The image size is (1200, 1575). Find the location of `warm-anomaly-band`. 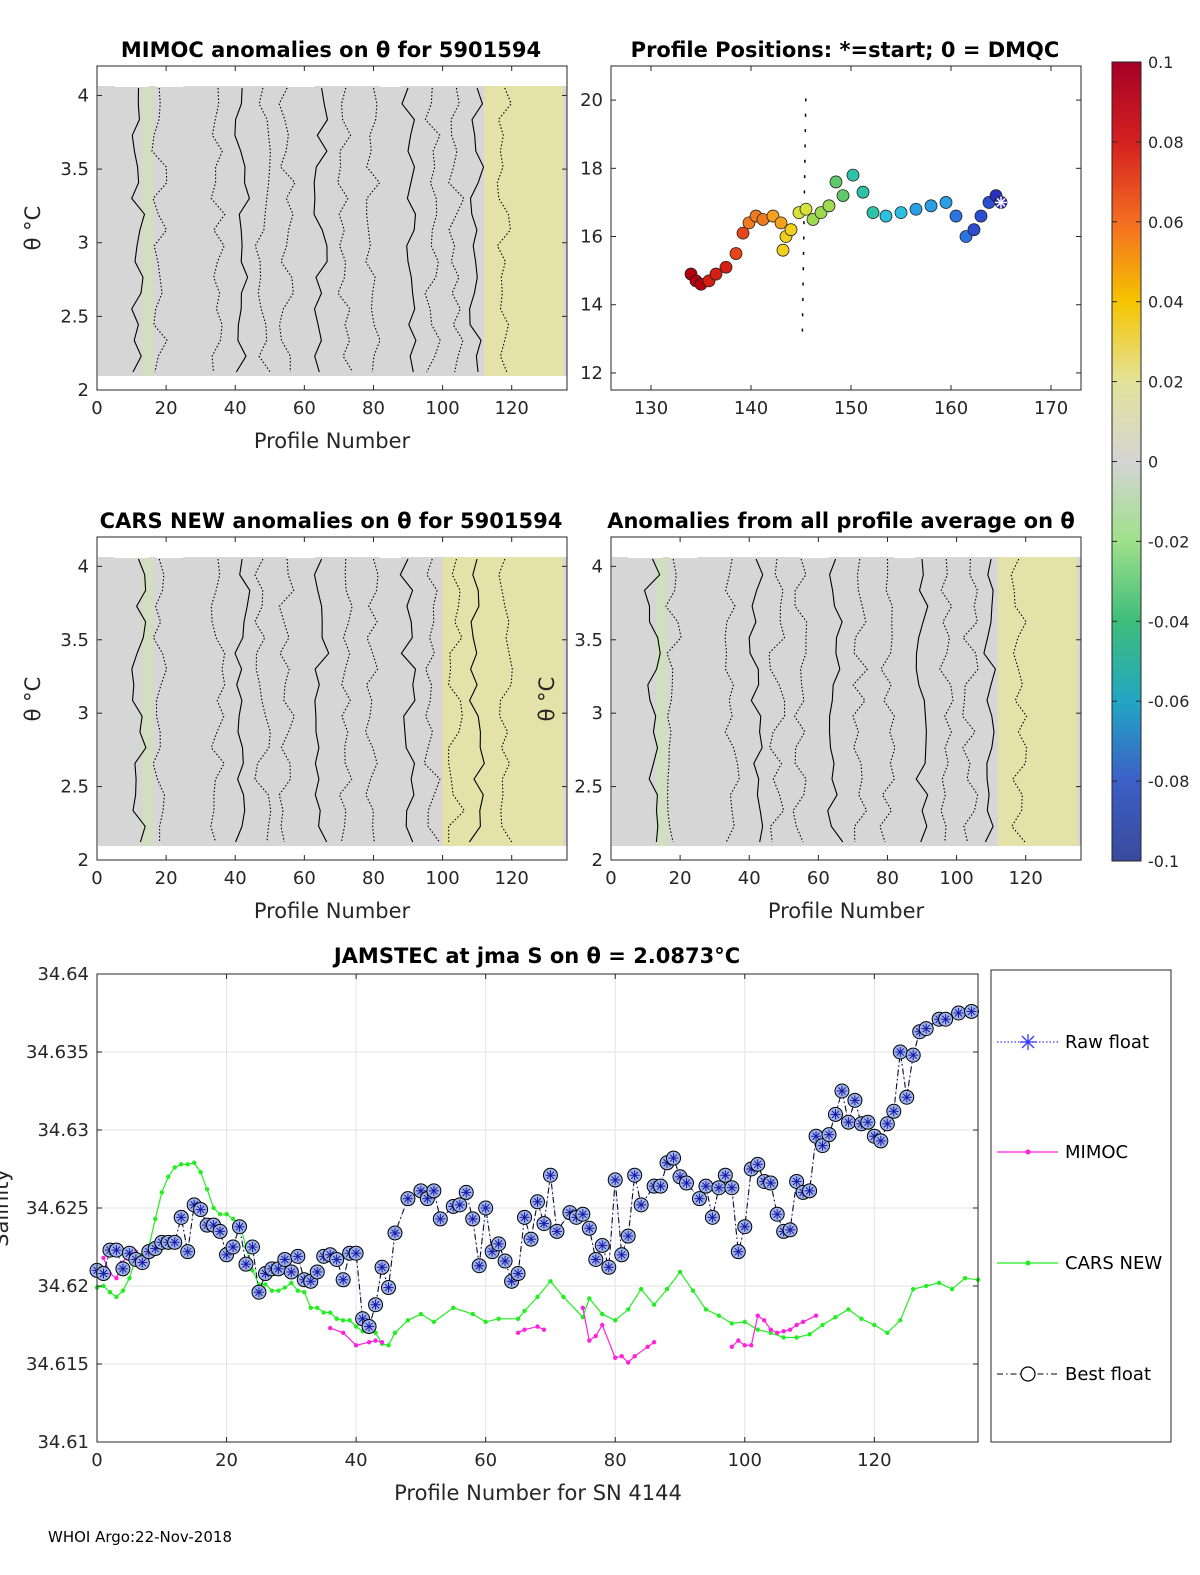

warm-anomaly-band is located at coordinates (524, 231).